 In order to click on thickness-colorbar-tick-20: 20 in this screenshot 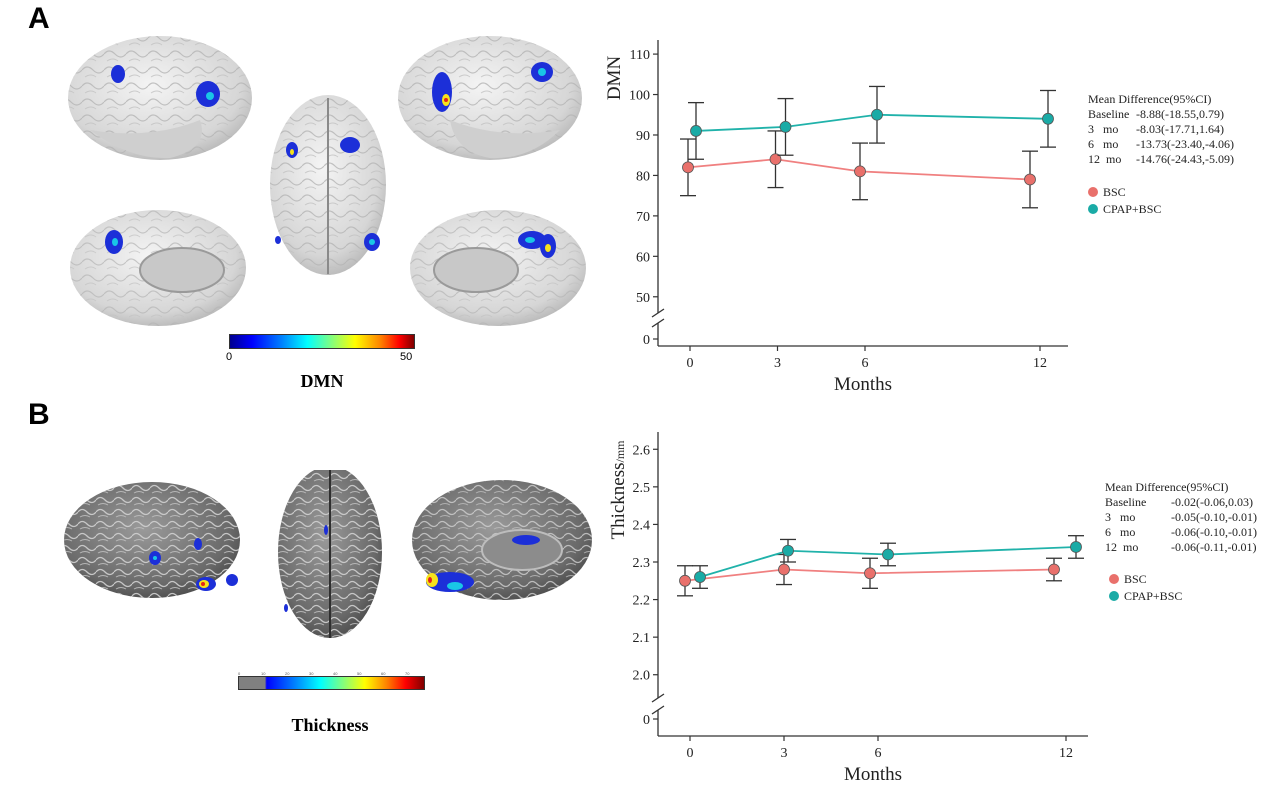, I will do `click(287, 673)`.